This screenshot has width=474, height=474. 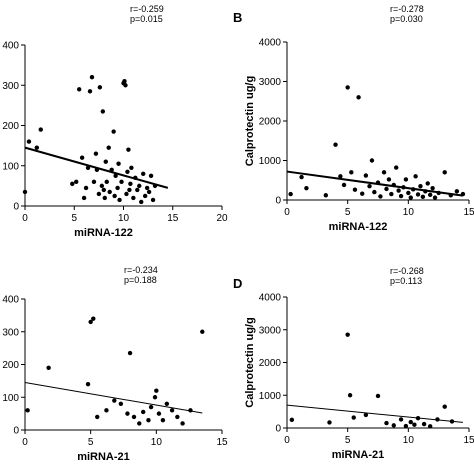 I want to click on stat-annotation: r=-0.259, so click(x=147, y=9).